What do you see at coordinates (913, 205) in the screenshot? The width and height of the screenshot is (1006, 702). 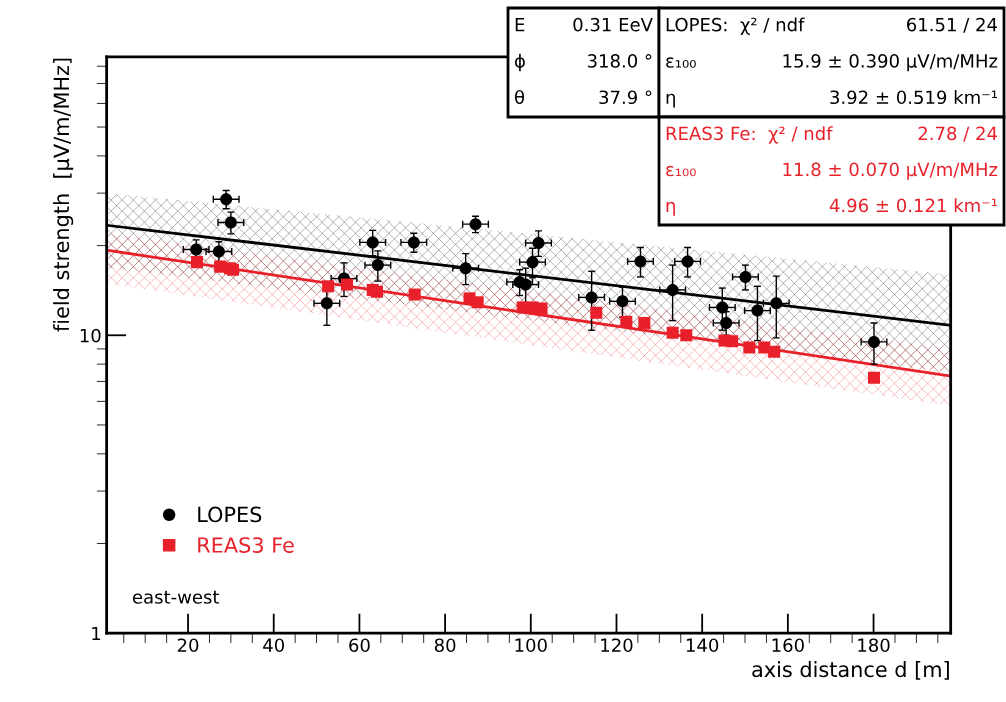 I see `annotation: 4.96 ± 0.121 km⁻¹` at bounding box center [913, 205].